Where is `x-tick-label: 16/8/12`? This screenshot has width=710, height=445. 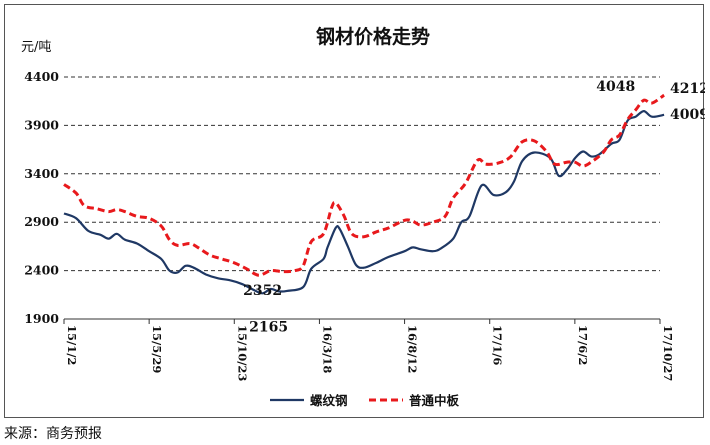 x-tick-label: 16/8/12 is located at coordinates (413, 349).